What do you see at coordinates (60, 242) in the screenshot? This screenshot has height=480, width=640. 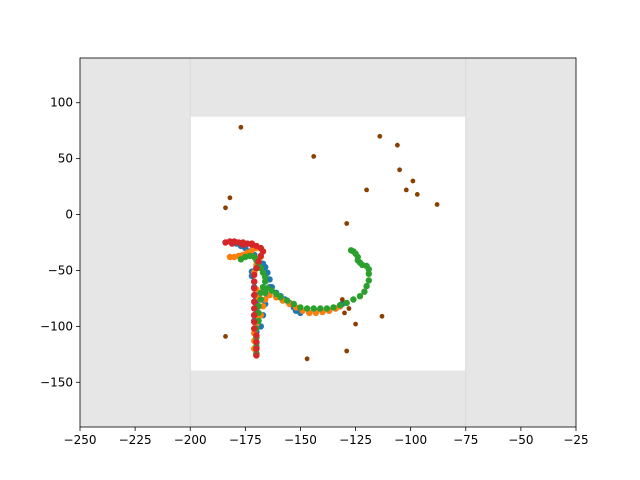 I see `y-axis-ticks: −150 −100 −50 0 50 100` at bounding box center [60, 242].